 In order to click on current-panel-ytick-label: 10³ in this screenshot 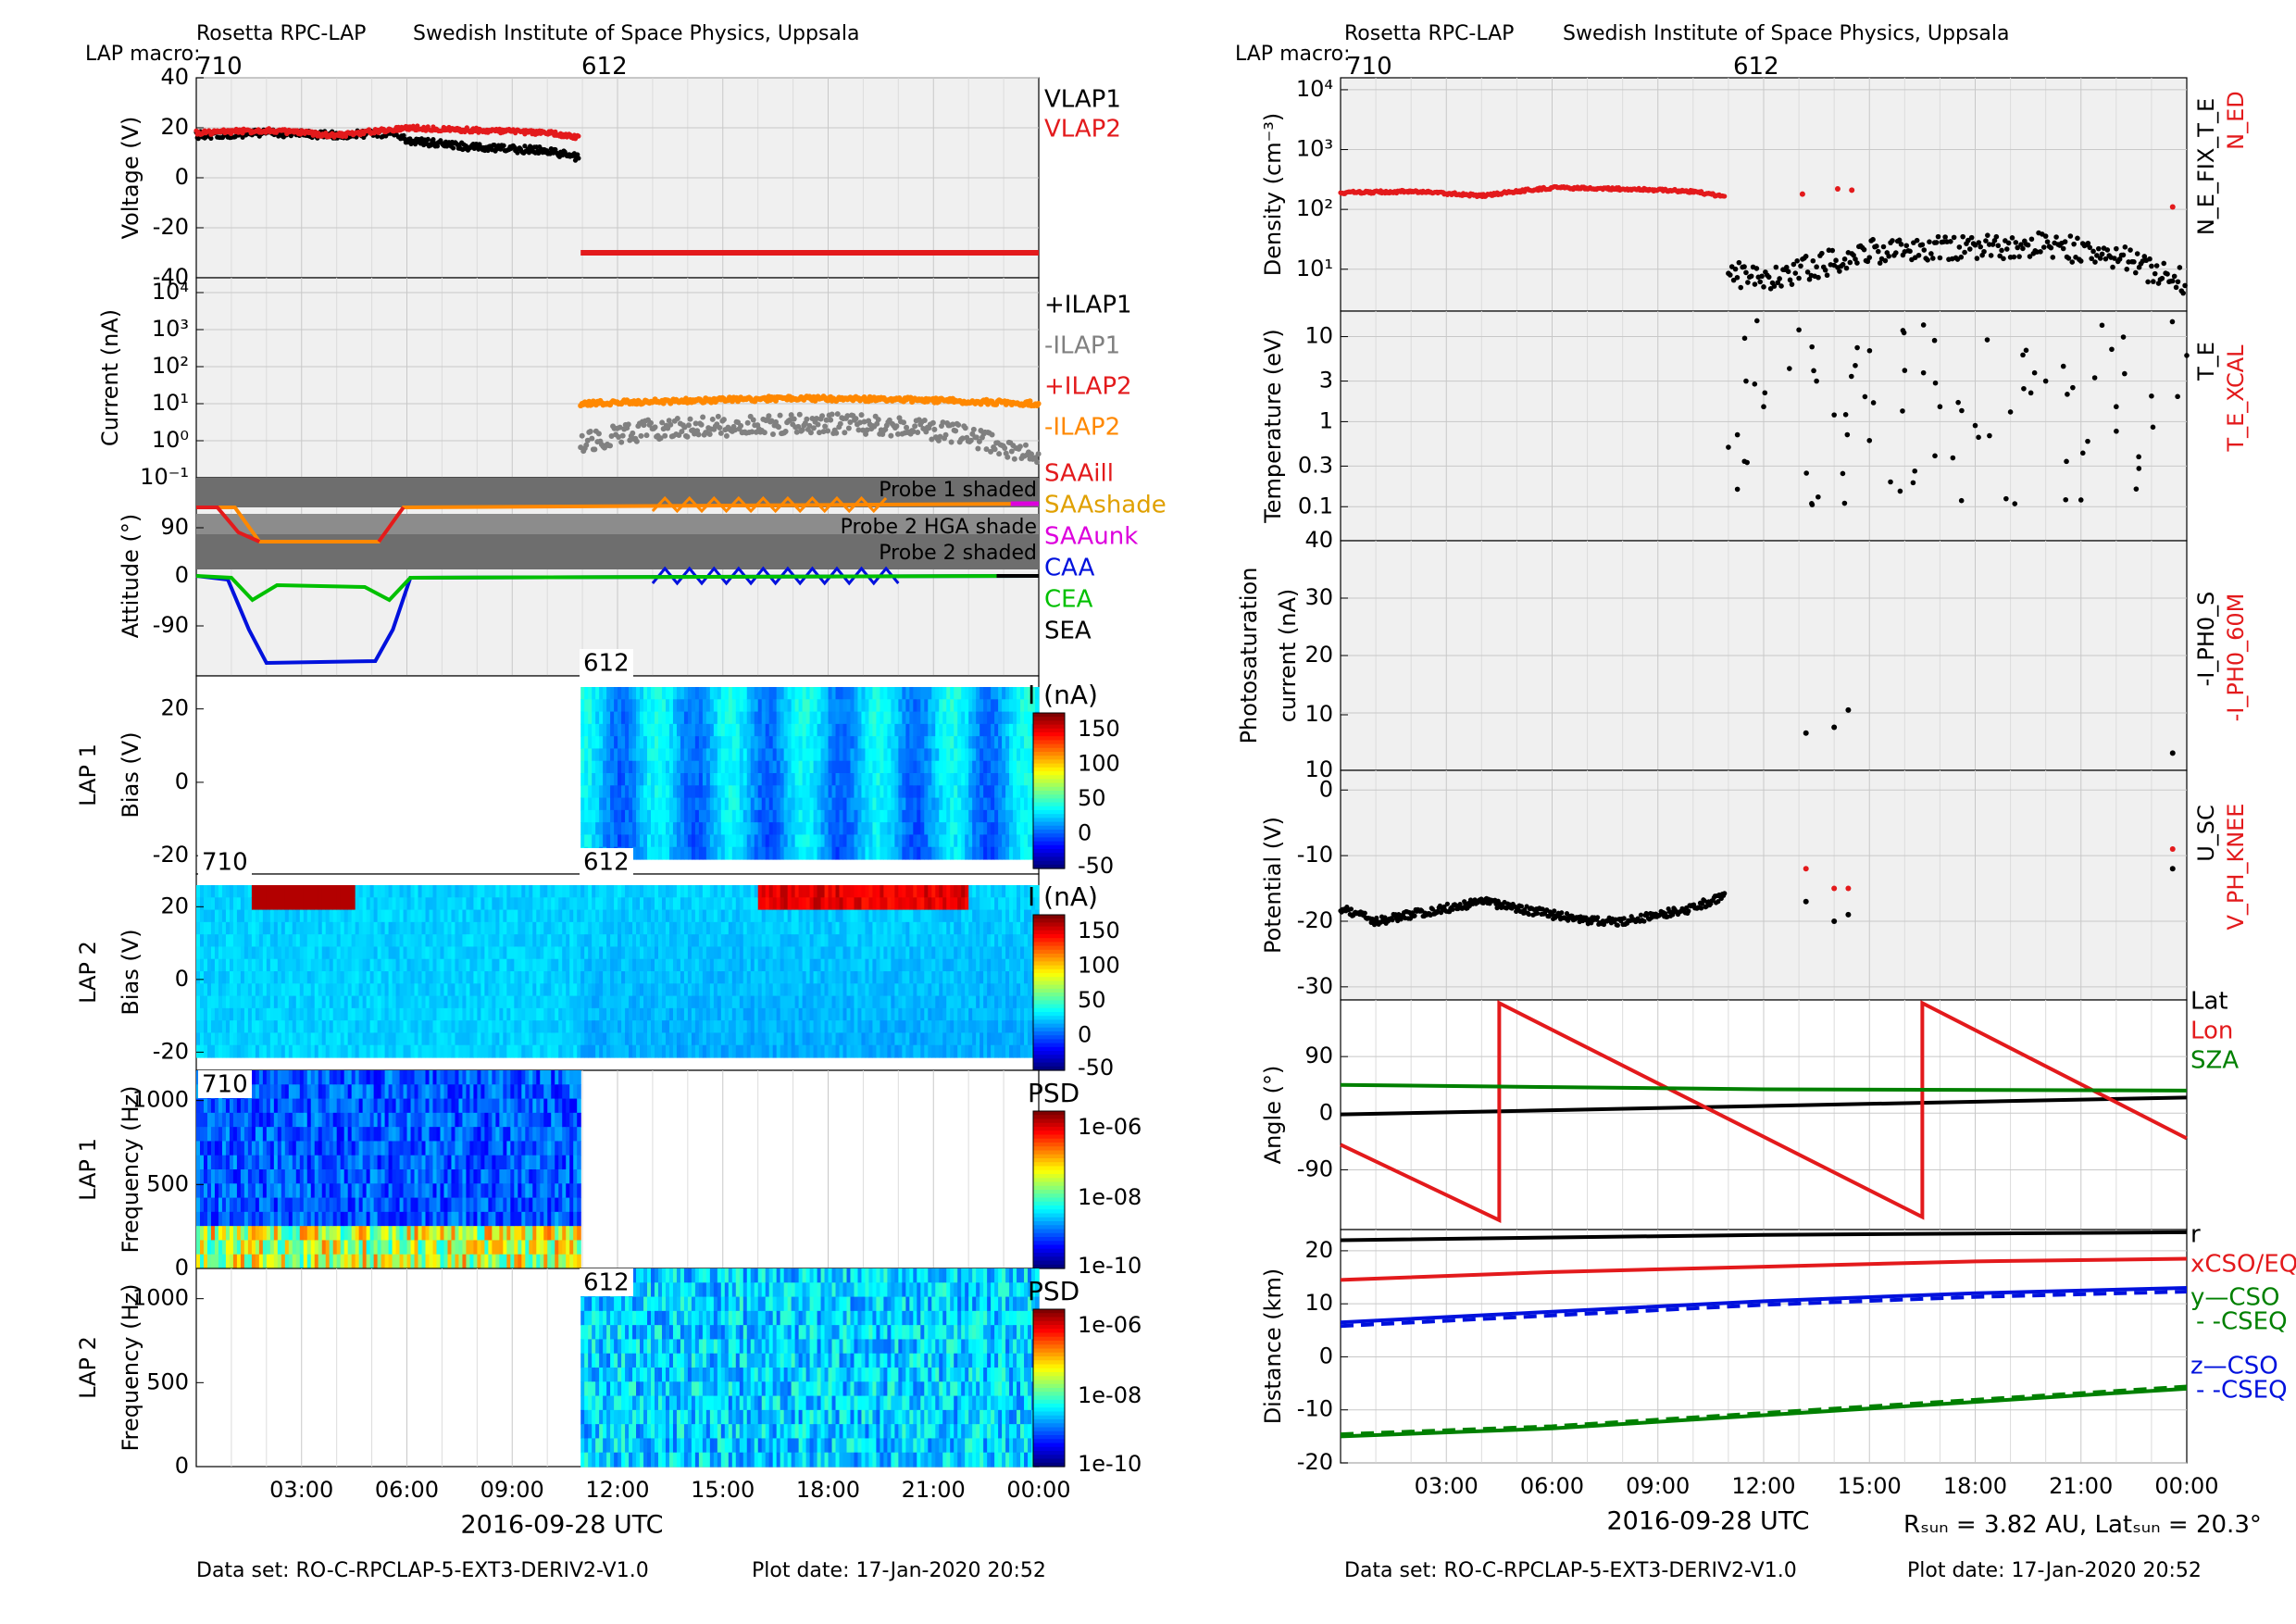, I will do `click(170, 329)`.